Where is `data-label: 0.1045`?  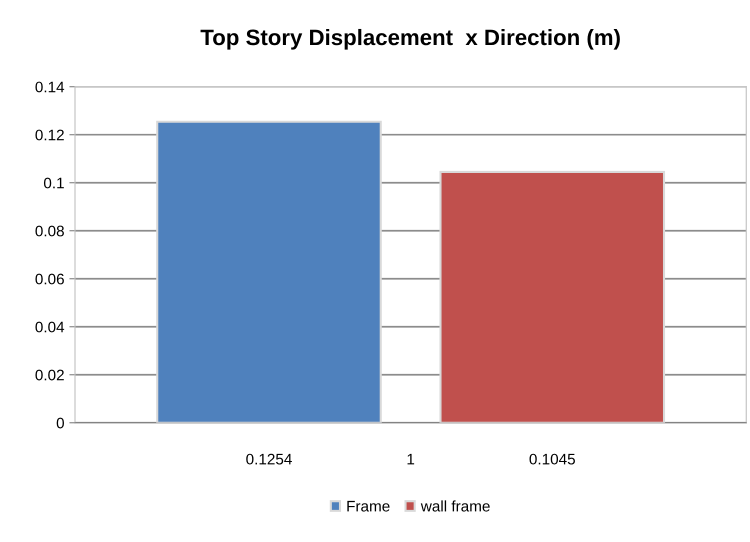
data-label: 0.1045 is located at coordinates (552, 459).